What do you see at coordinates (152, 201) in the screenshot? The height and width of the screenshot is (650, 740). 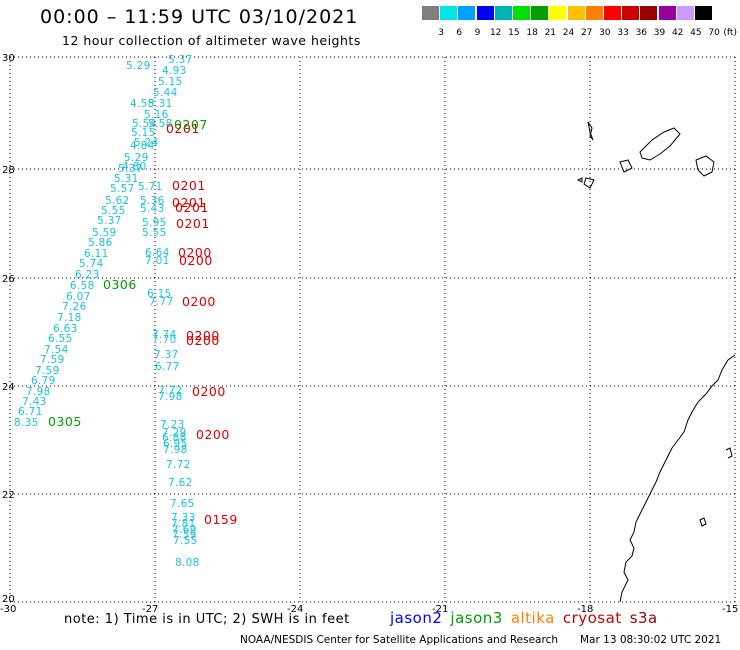 I see `wave-height-label: 5.36` at bounding box center [152, 201].